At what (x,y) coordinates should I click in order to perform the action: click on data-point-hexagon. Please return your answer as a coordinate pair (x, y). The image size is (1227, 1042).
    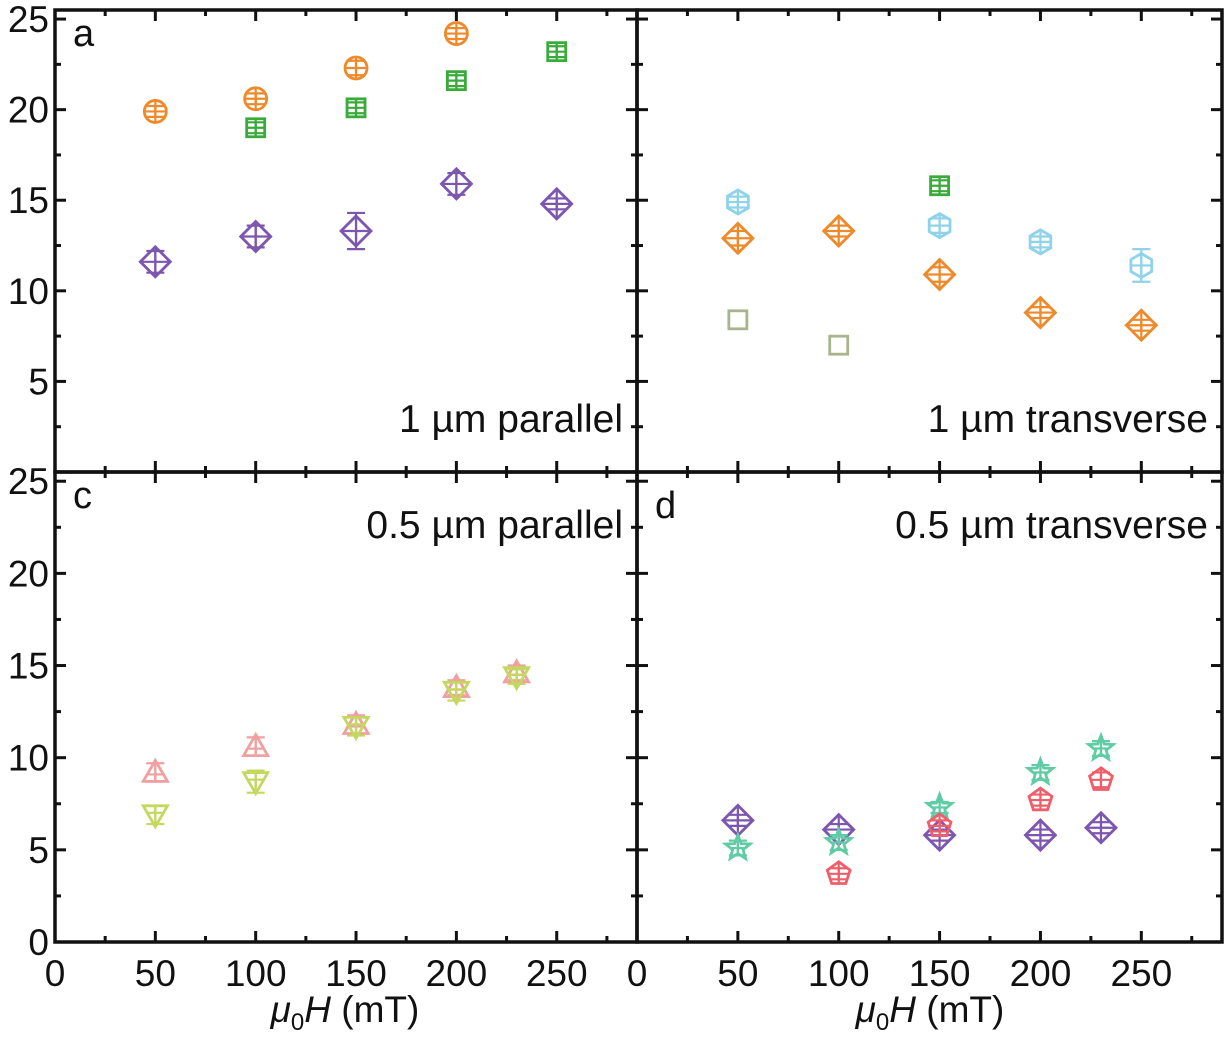
    Looking at the image, I should click on (1141, 265).